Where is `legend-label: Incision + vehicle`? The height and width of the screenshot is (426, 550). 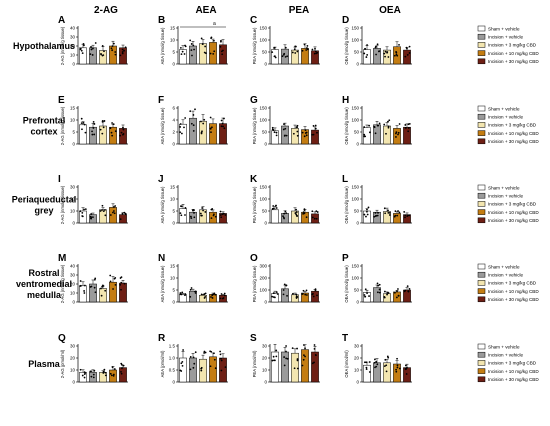
legend-label: Incision + vehicle is located at coordinates (506, 37).